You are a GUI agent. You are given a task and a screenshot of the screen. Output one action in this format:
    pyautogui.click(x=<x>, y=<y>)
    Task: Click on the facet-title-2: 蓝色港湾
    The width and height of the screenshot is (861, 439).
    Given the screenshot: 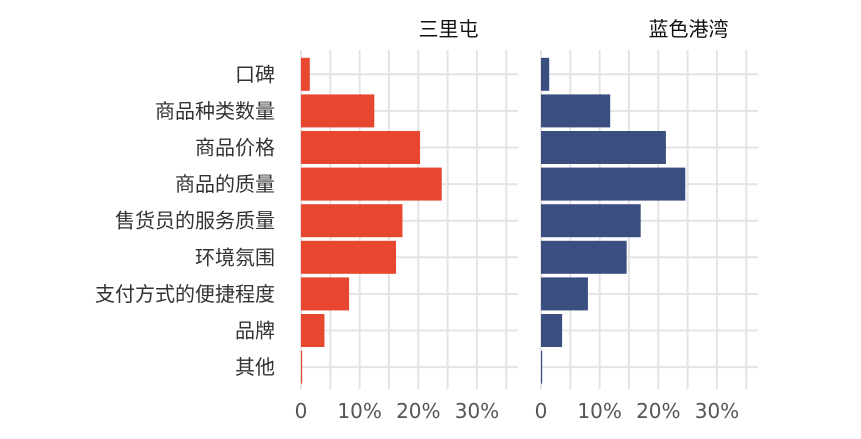 What is the action you would take?
    pyautogui.click(x=689, y=29)
    